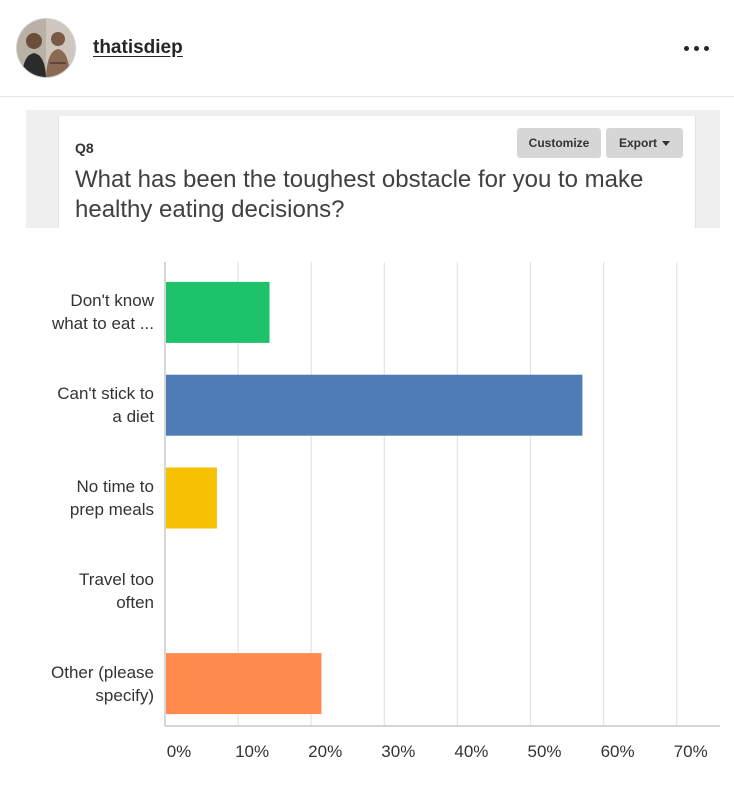 The width and height of the screenshot is (734, 800). Describe the element at coordinates (690, 751) in the screenshot. I see `x-tick-label: 70%` at that location.